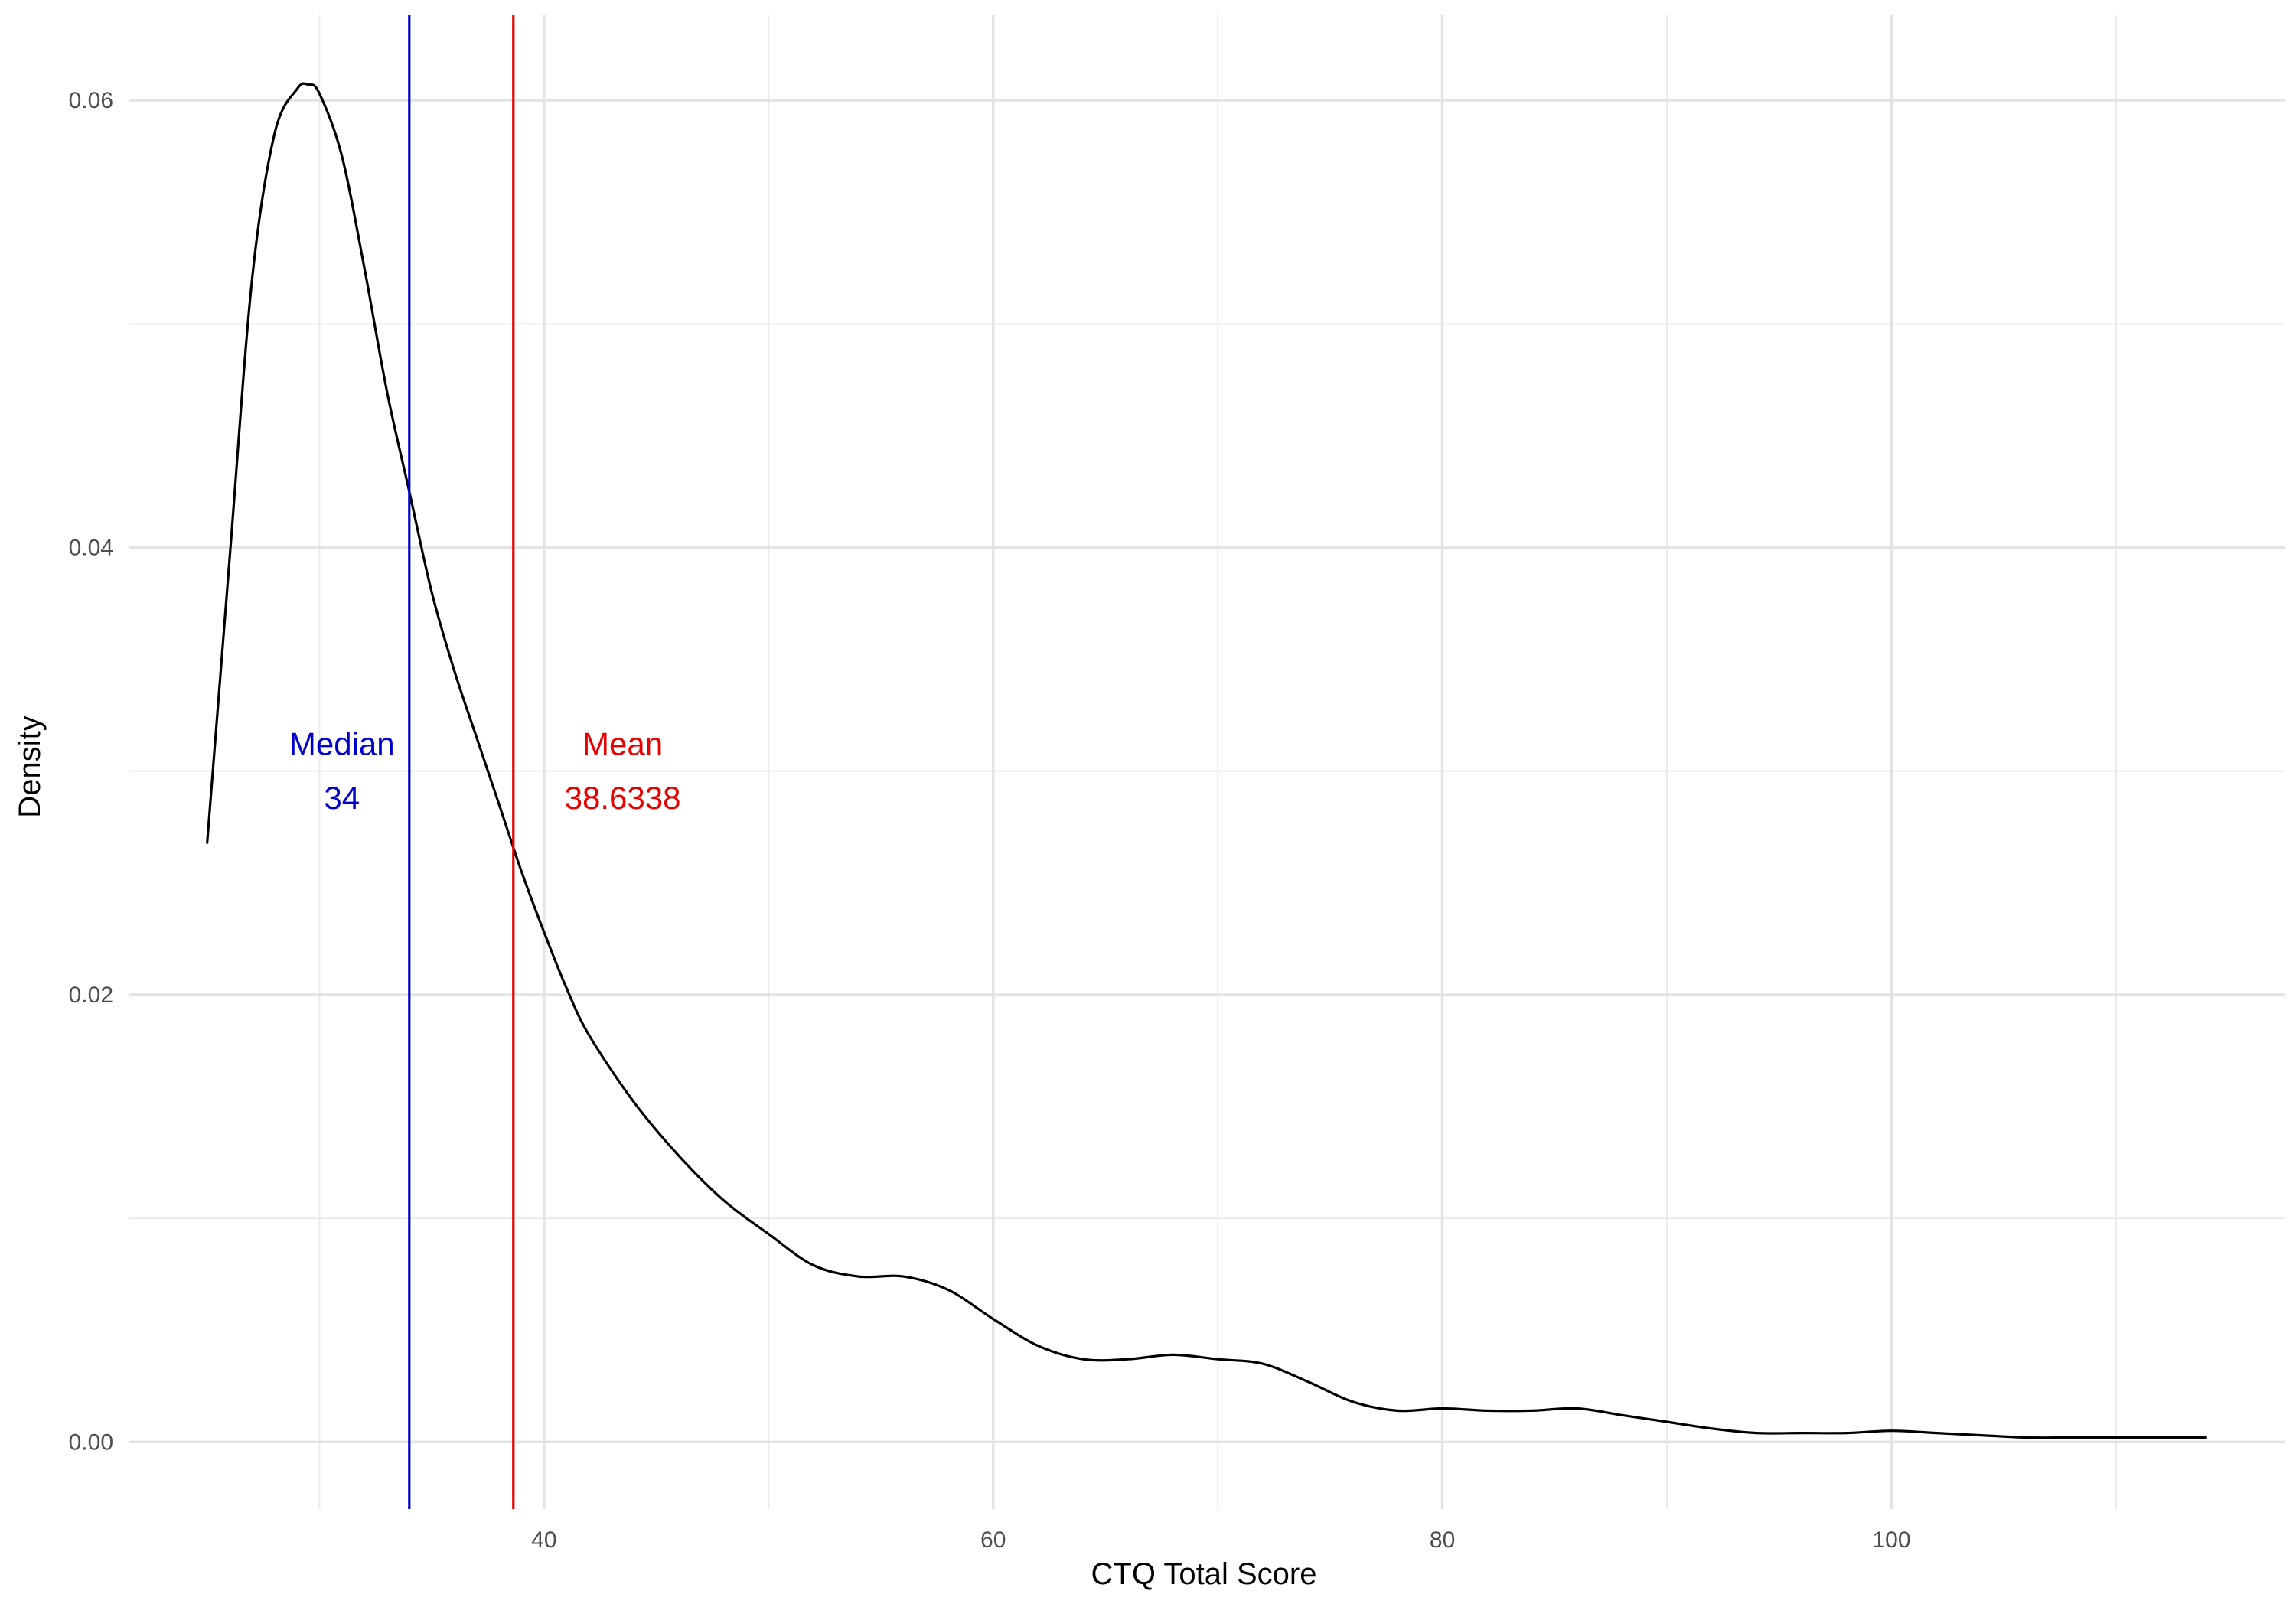  I want to click on y-axis-title: Density, so click(30, 766).